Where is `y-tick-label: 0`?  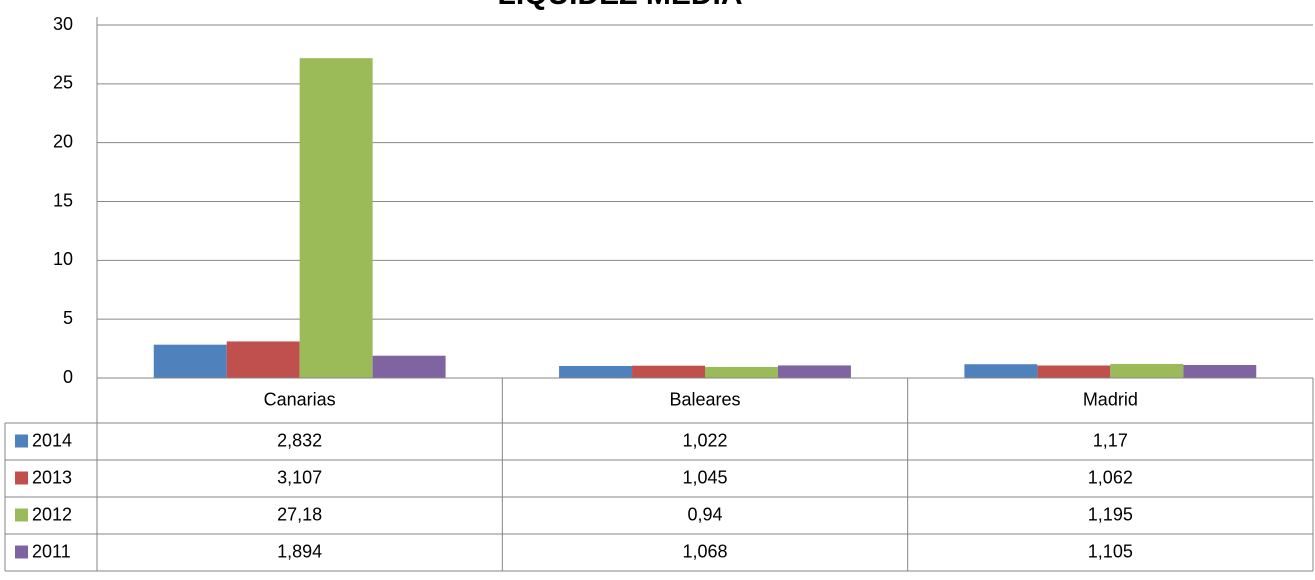
y-tick-label: 0 is located at coordinates (68, 377).